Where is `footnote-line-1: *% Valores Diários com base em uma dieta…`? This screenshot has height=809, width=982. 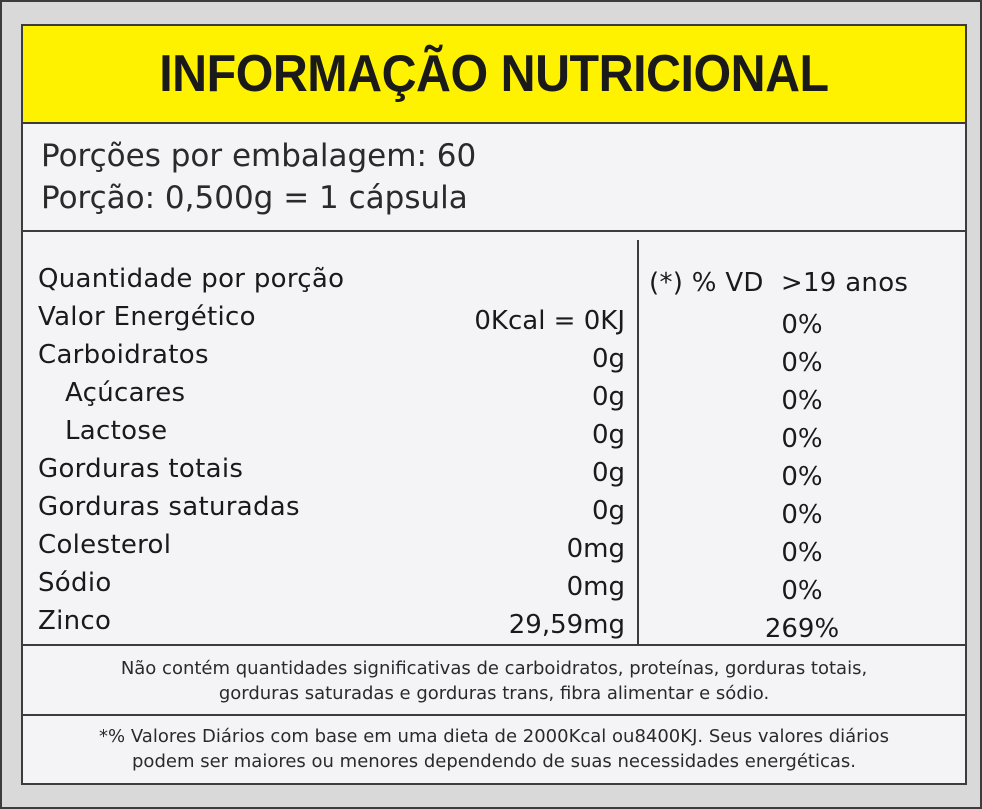
footnote-line-1: *% Valores Diários com base em uma dieta… is located at coordinates (494, 736).